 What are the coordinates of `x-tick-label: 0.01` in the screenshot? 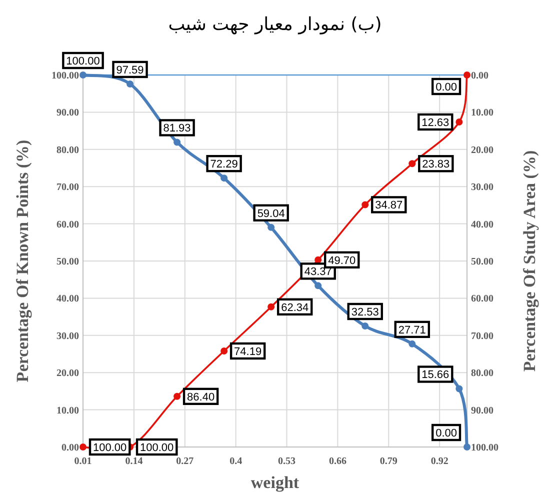 It's located at (83, 461).